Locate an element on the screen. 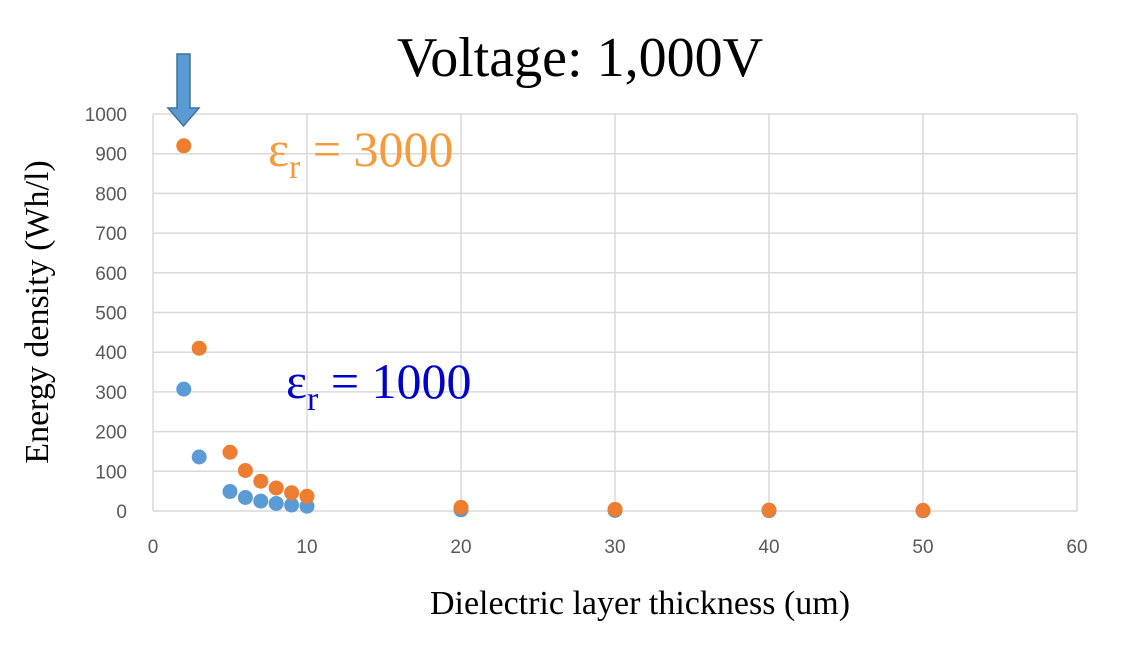 This screenshot has width=1124, height=647. y-tick-labels: 0 100 200 300 400 500 600 700 800 900 1000 is located at coordinates (106, 314).